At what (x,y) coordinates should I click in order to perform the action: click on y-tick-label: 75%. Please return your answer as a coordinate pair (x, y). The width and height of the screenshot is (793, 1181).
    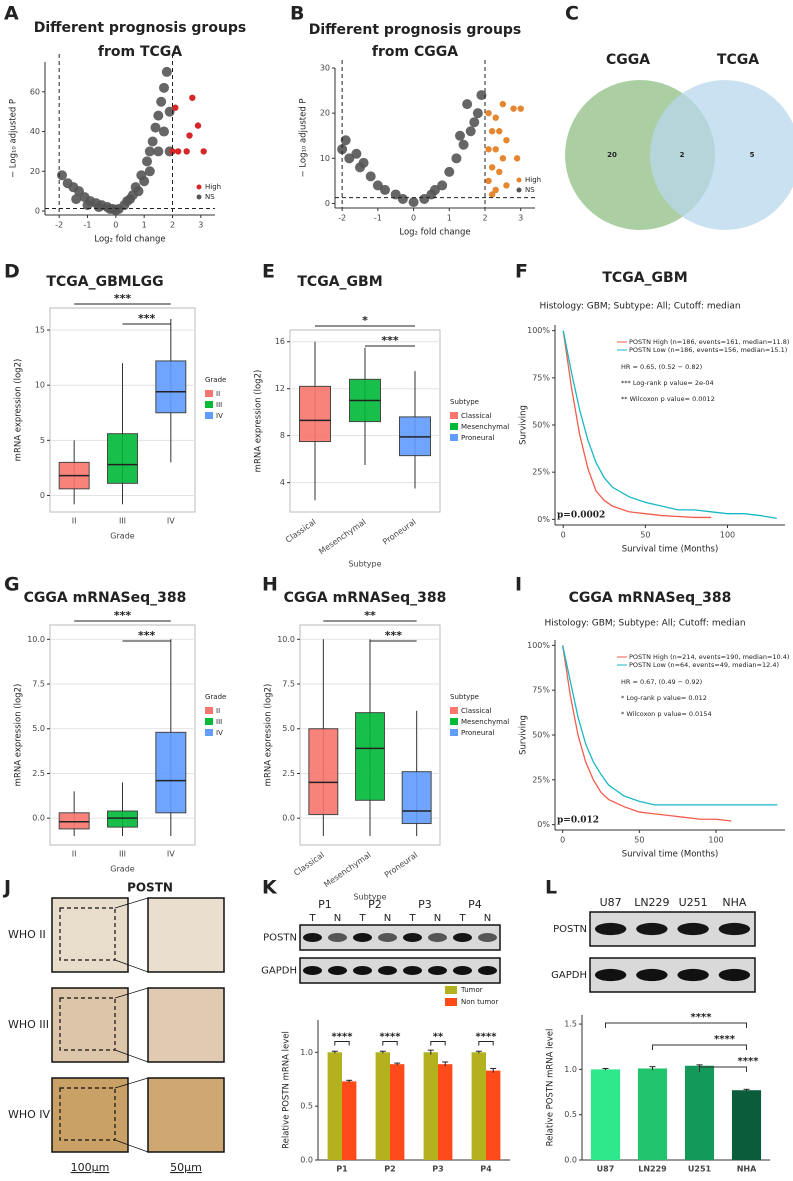
    Looking at the image, I should click on (541, 690).